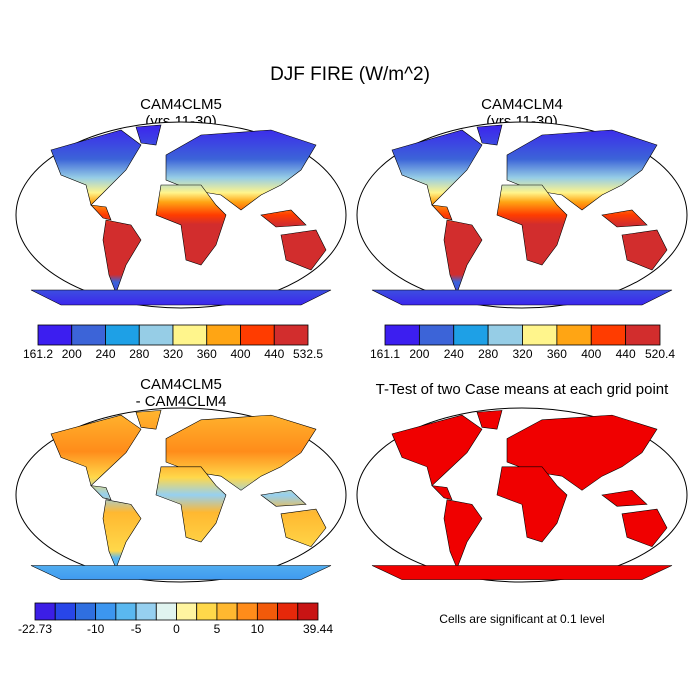 The width and height of the screenshot is (700, 700). I want to click on colorbar-label: -5, so click(136, 629).